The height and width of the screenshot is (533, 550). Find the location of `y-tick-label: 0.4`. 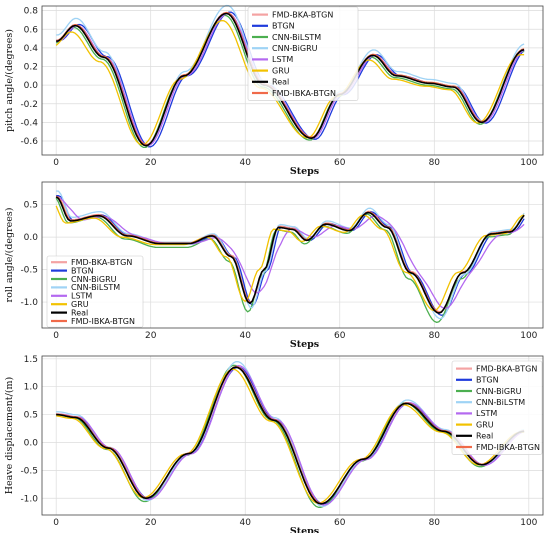

y-tick-label: 0.4 is located at coordinates (31, 49).